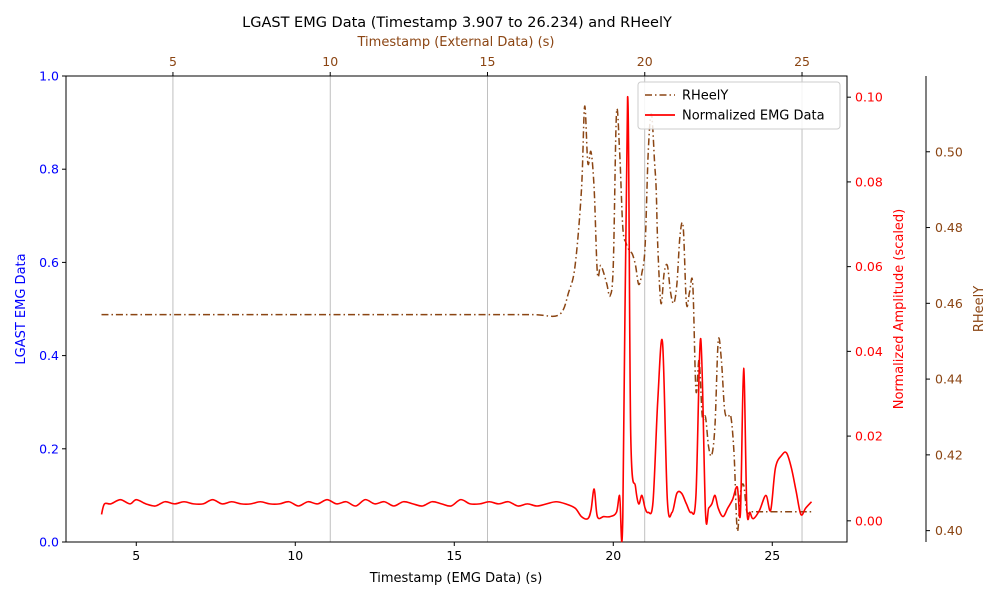  I want to click on top-axis: 5 10 15 20 25, so click(489, 65).